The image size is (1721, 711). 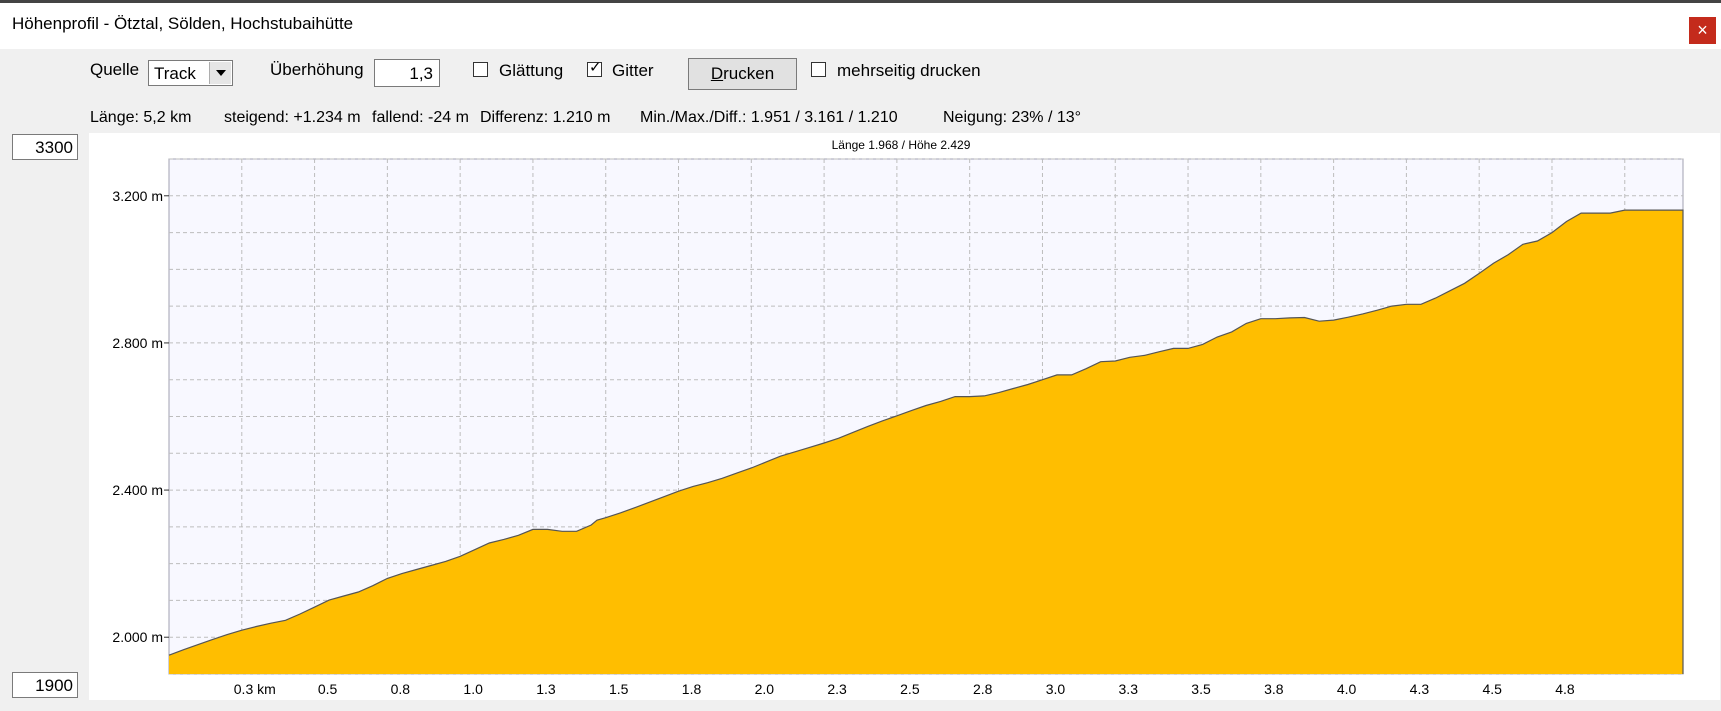 What do you see at coordinates (54, 147) in the screenshot?
I see `y-max-value: 3300` at bounding box center [54, 147].